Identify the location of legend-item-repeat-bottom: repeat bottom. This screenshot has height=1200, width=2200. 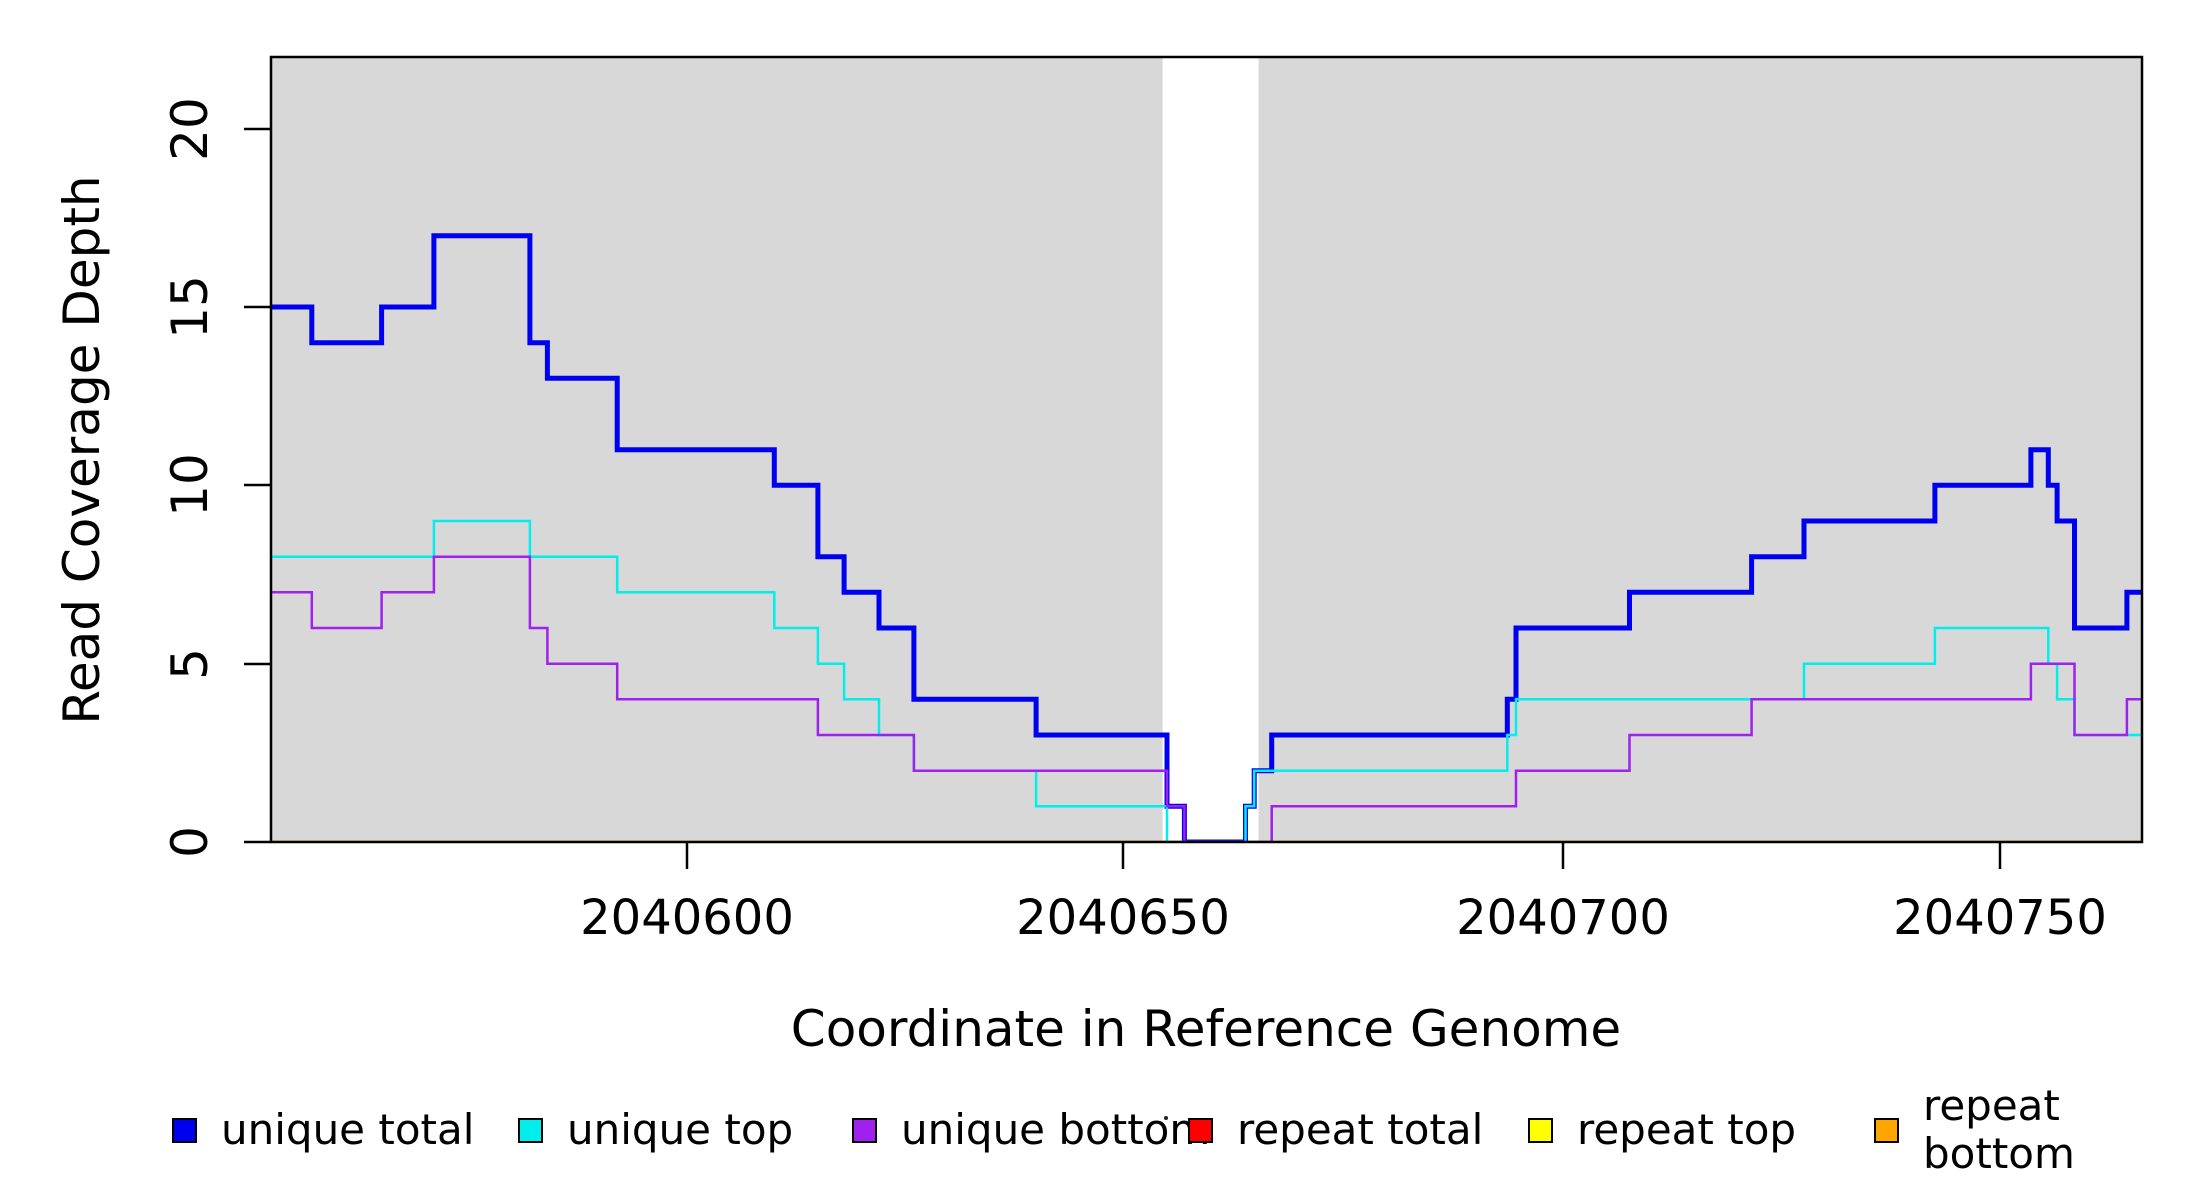
(2037, 1130).